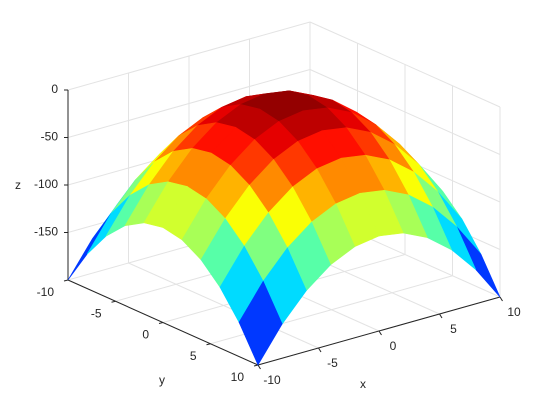  Describe the element at coordinates (46, 232) in the screenshot. I see `z-tick-label: -150` at that location.